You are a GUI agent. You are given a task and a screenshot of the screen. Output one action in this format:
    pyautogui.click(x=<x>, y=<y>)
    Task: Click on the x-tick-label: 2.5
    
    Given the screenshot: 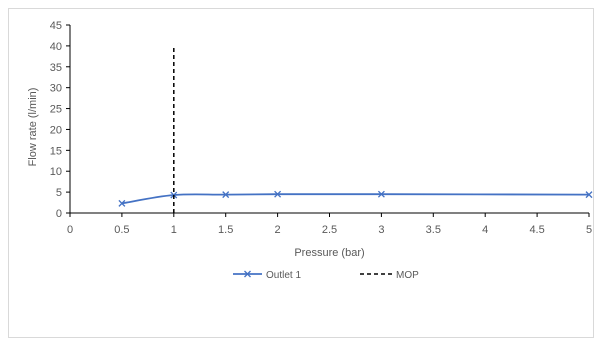 What is the action you would take?
    pyautogui.click(x=329, y=230)
    